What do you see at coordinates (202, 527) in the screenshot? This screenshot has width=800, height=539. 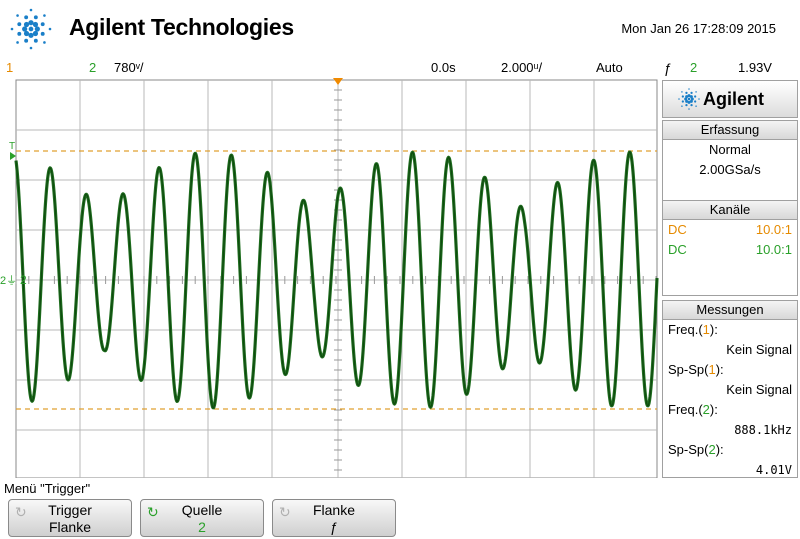 I see `softkey-value: 2` at bounding box center [202, 527].